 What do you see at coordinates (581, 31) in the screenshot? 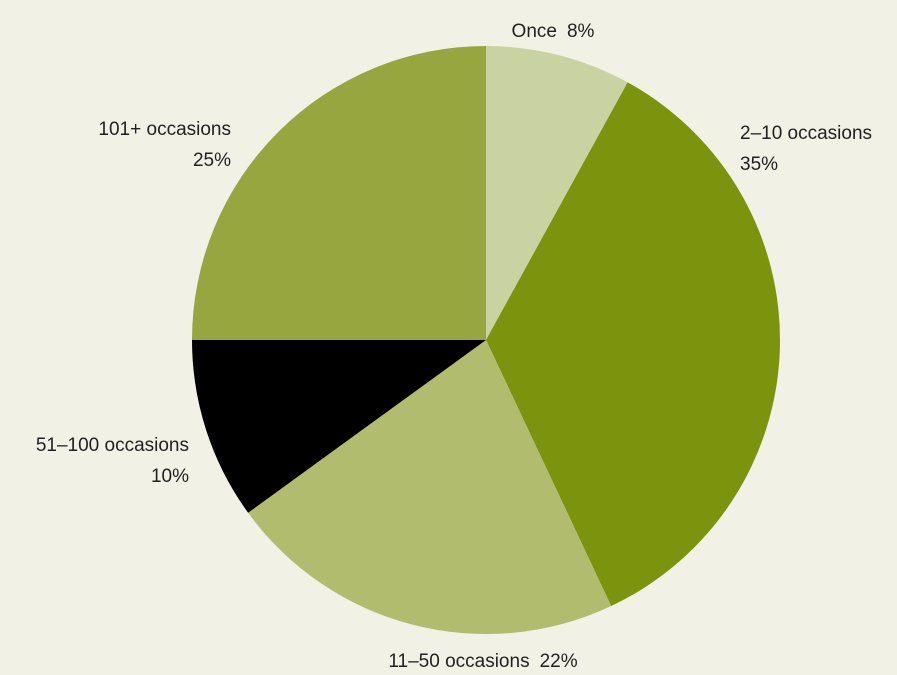
I see `value-label: 8%` at bounding box center [581, 31].